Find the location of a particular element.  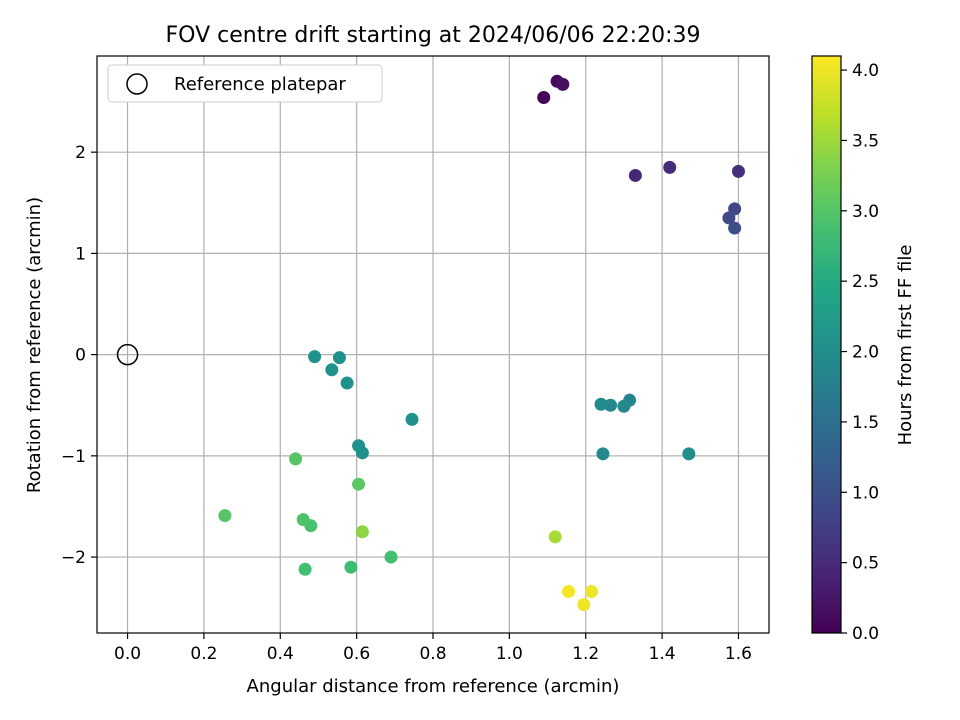

y-tick-label: 0 is located at coordinates (80, 356).